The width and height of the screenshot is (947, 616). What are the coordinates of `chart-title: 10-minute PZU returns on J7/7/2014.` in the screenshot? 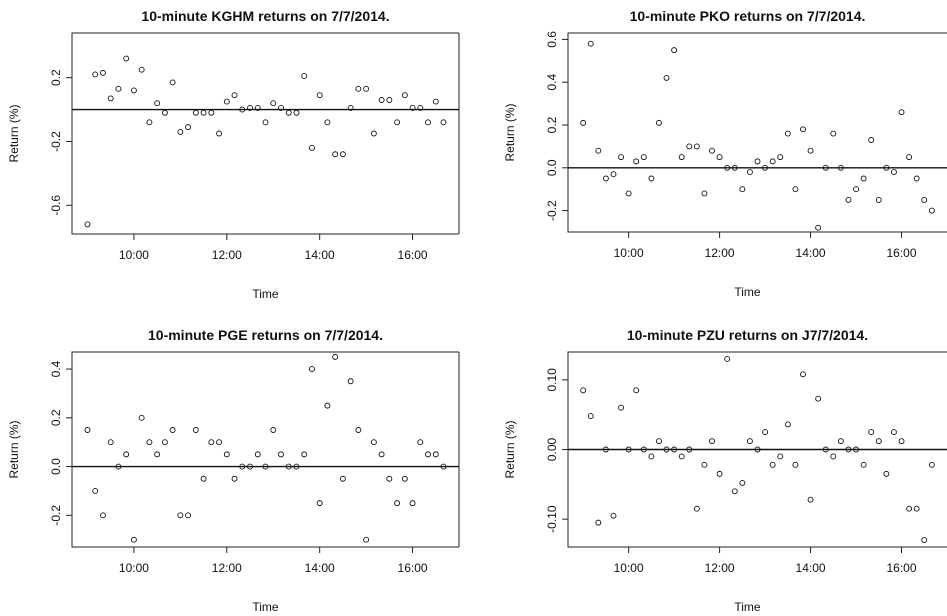 It's located at (747, 335).